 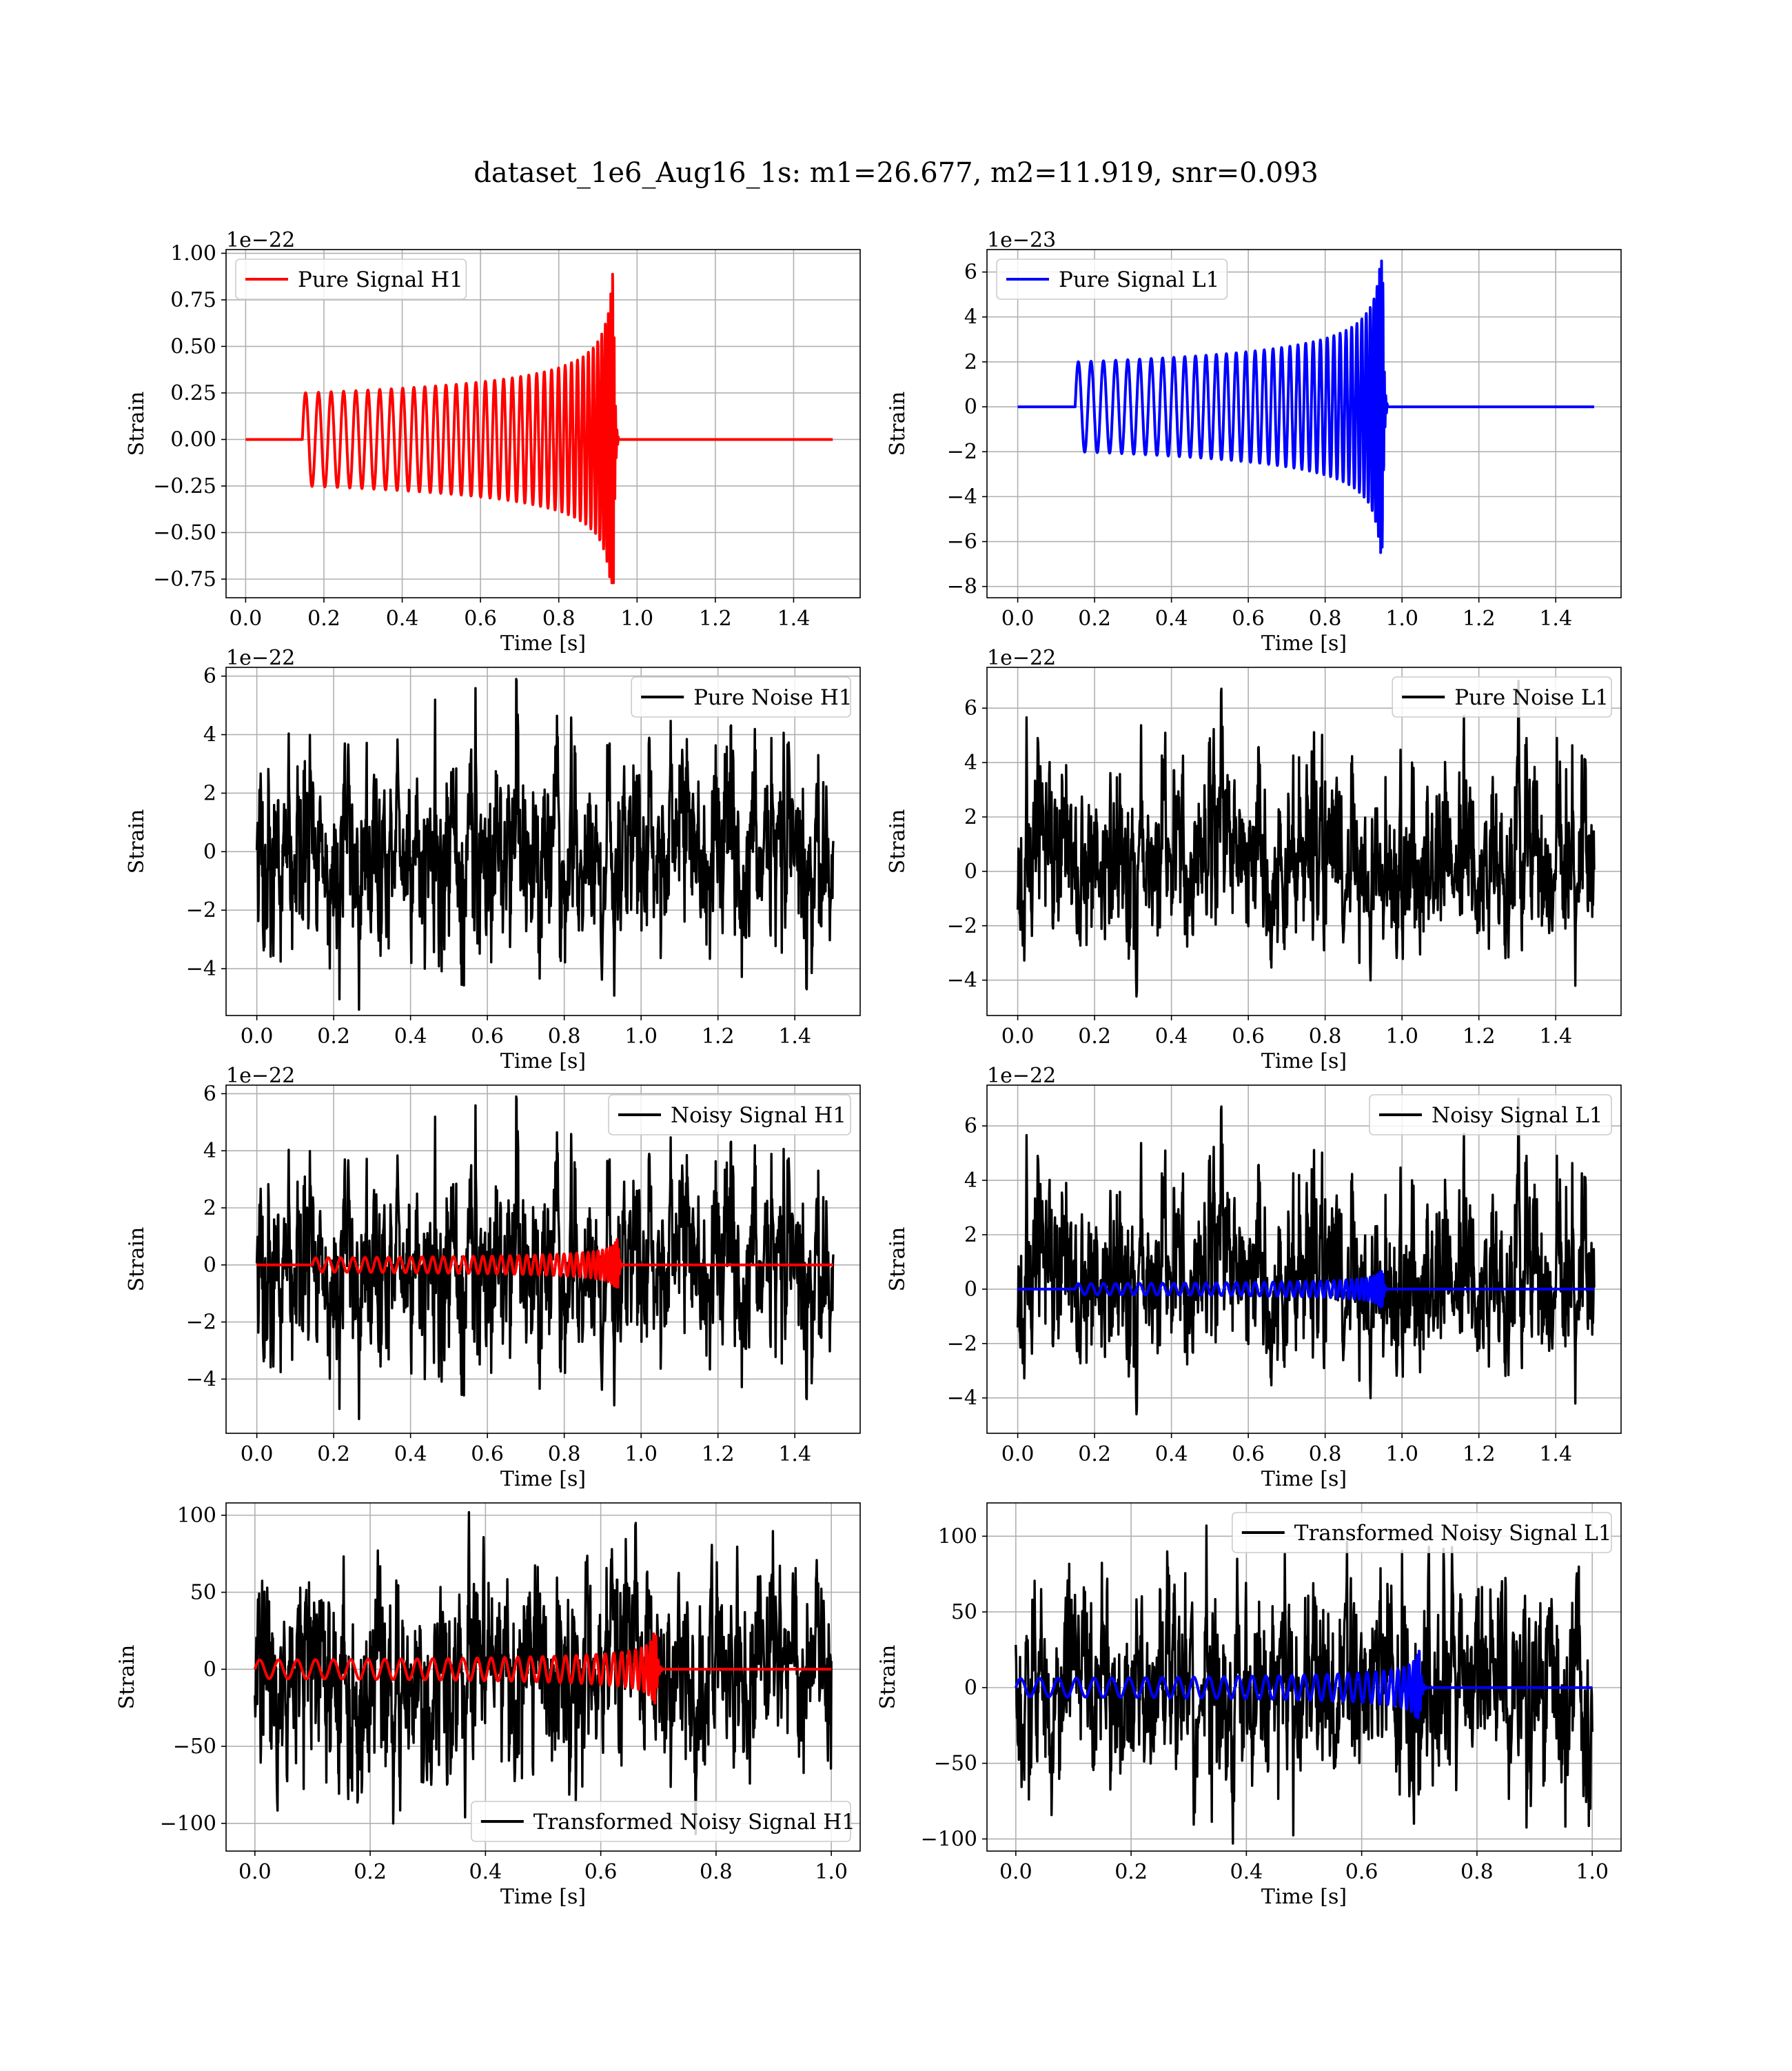 What do you see at coordinates (380, 279) in the screenshot?
I see `legend-label: Pure Signal H1` at bounding box center [380, 279].